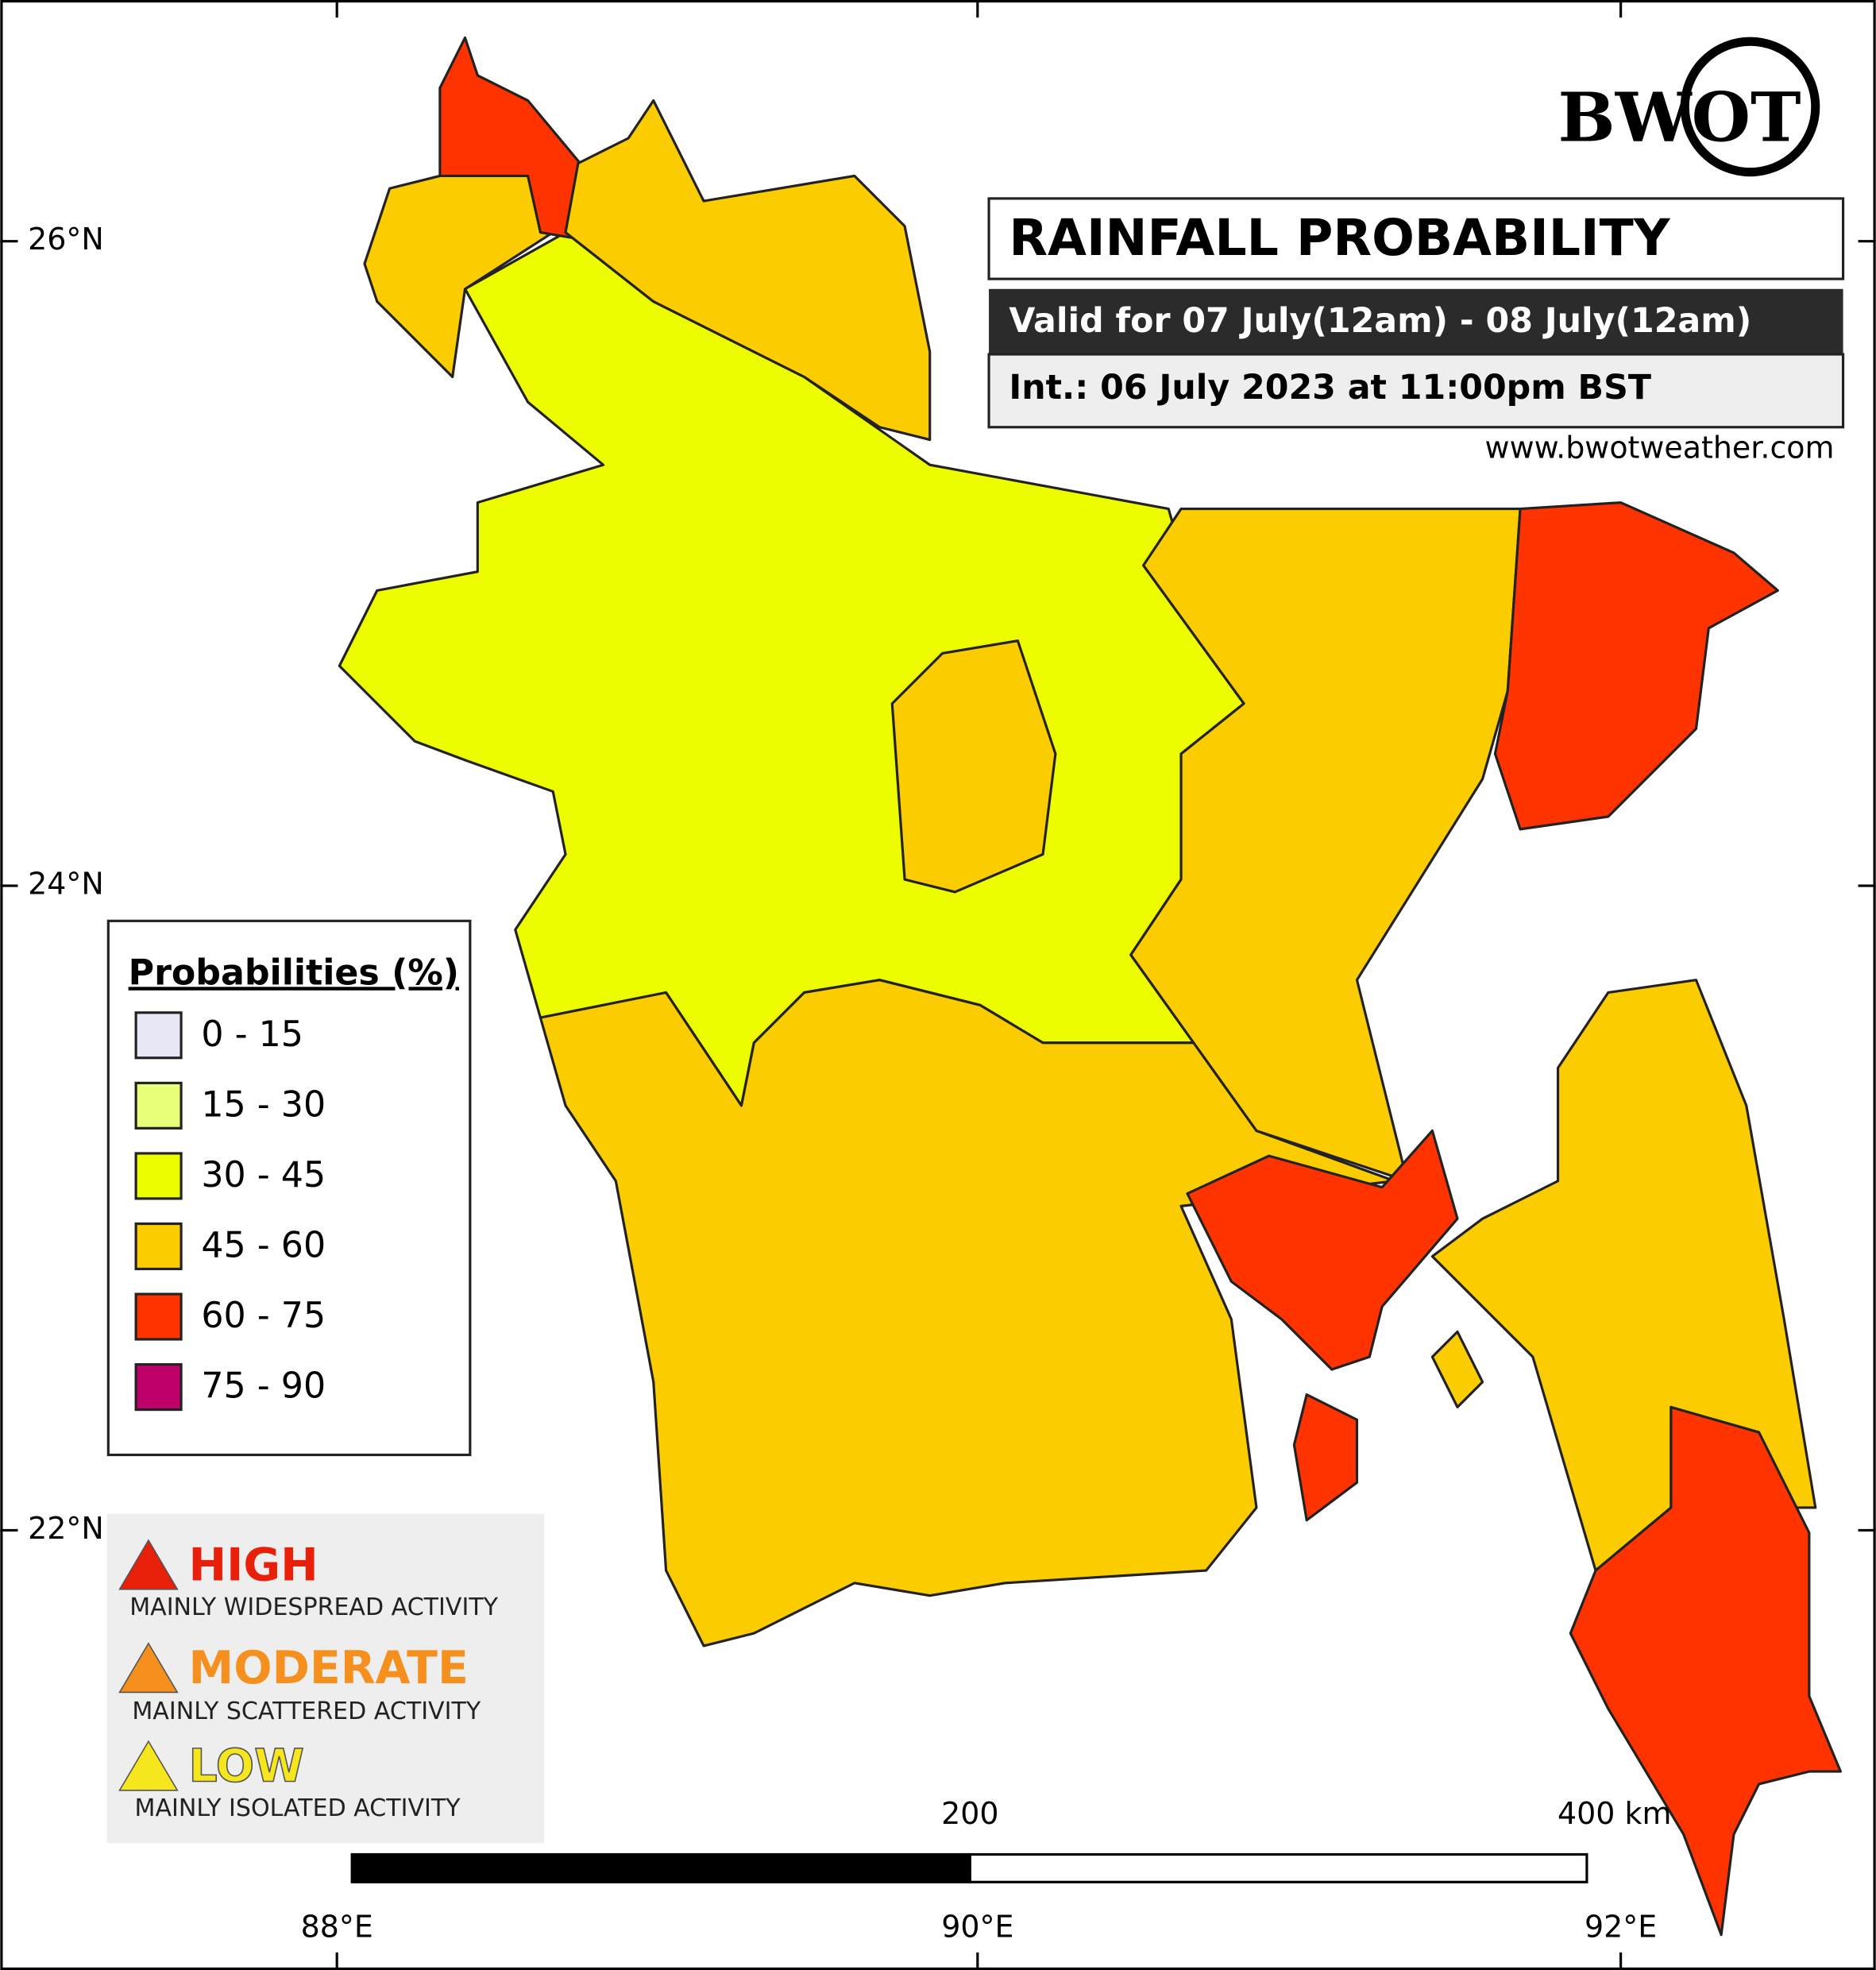 This screenshot has height=1970, width=1876. What do you see at coordinates (1660, 448) in the screenshot?
I see `website: www.bwotweather.com` at bounding box center [1660, 448].